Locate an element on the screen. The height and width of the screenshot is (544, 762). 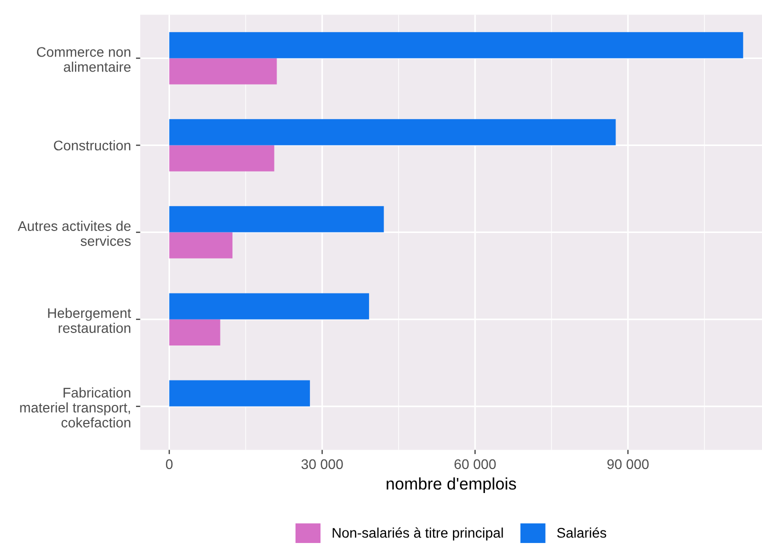
x-tick-label: 90 000 is located at coordinates (628, 464).